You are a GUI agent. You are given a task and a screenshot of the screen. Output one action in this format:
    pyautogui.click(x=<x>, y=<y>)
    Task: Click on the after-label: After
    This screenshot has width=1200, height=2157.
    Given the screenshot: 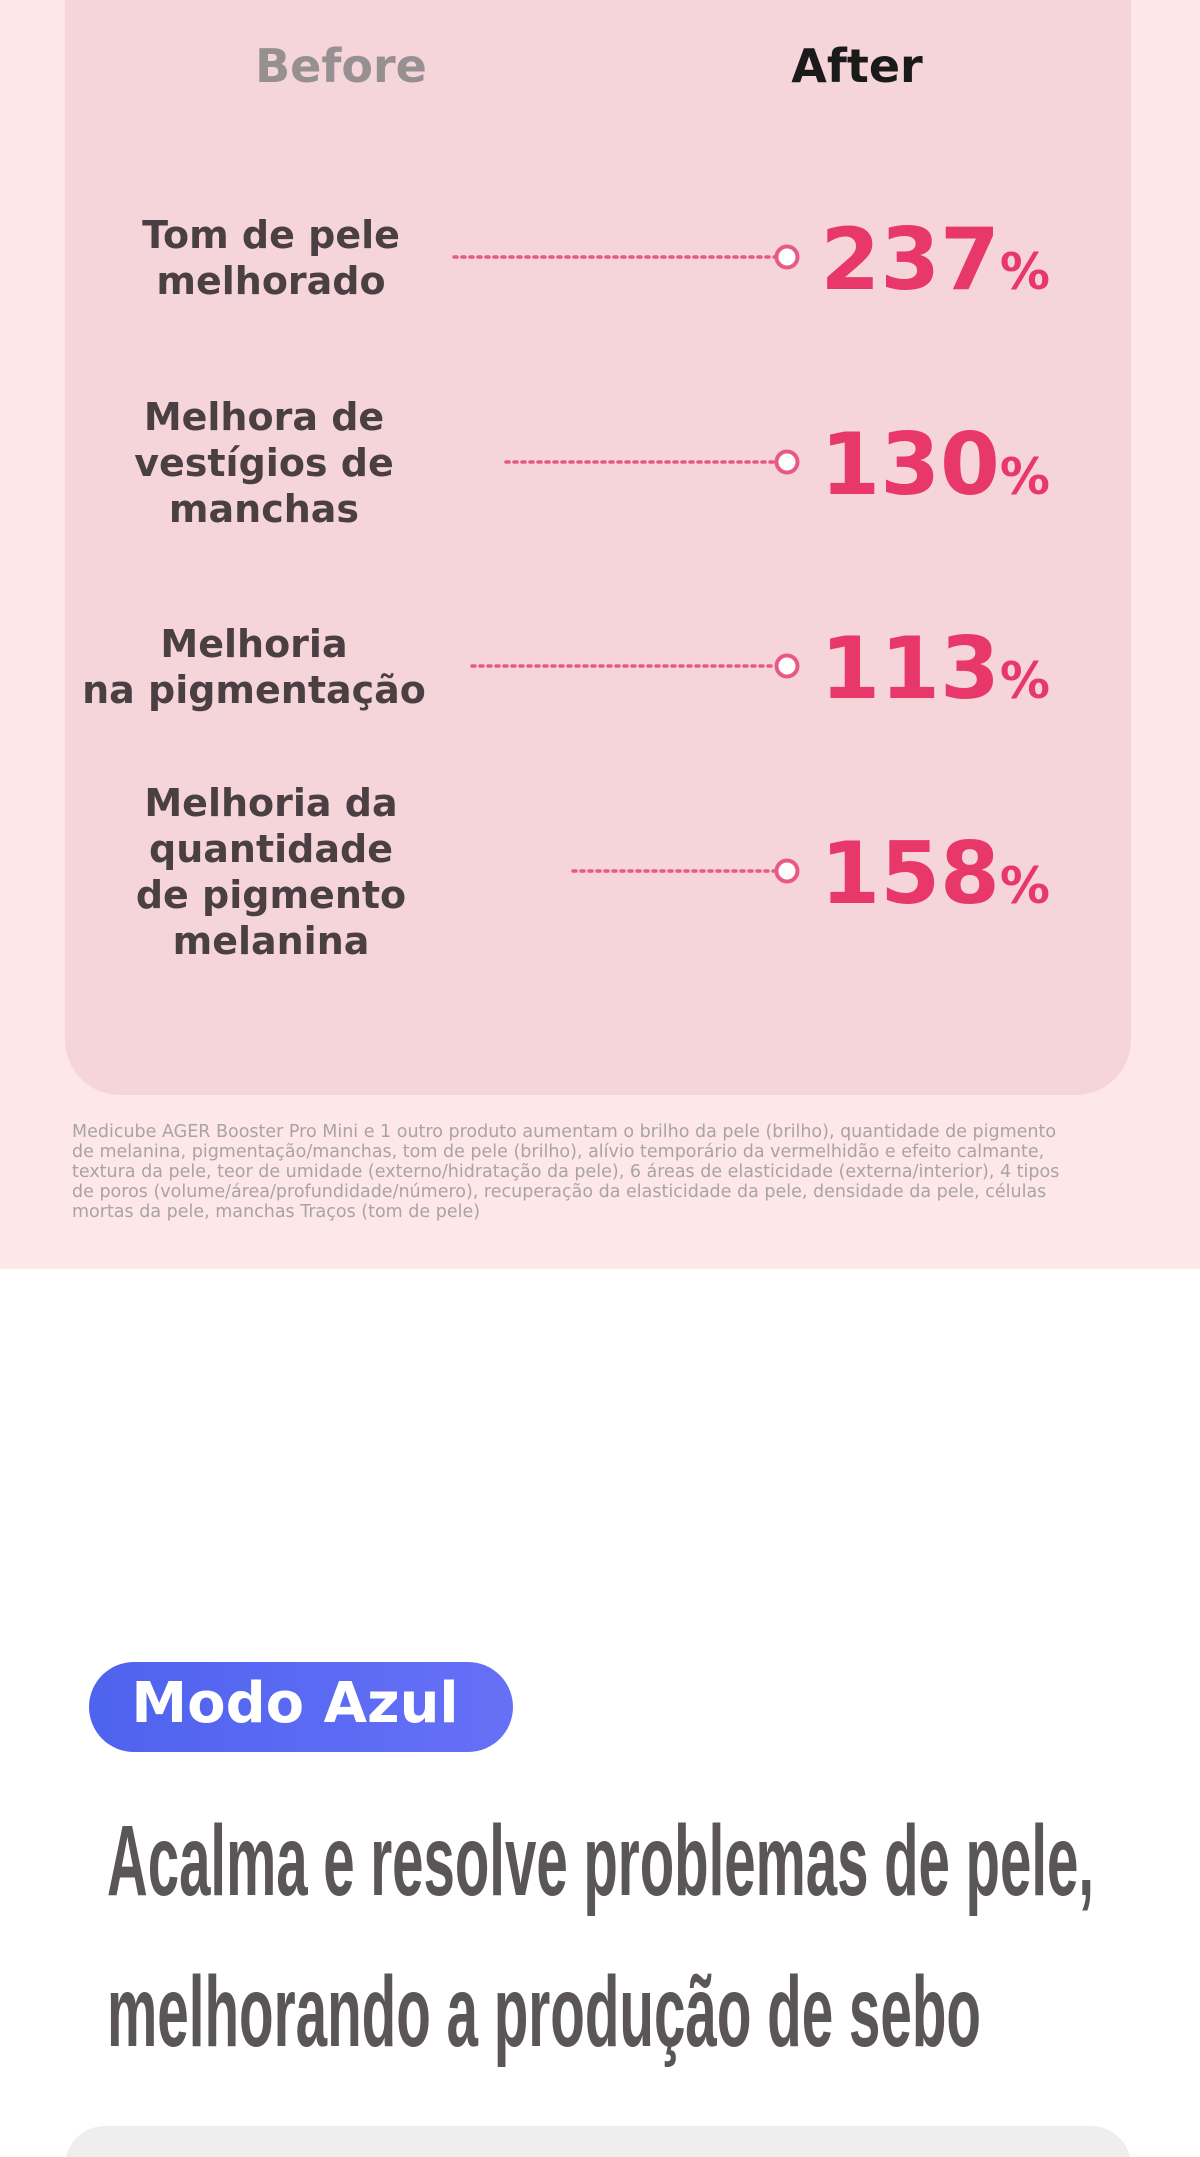 What is the action you would take?
    pyautogui.click(x=857, y=66)
    